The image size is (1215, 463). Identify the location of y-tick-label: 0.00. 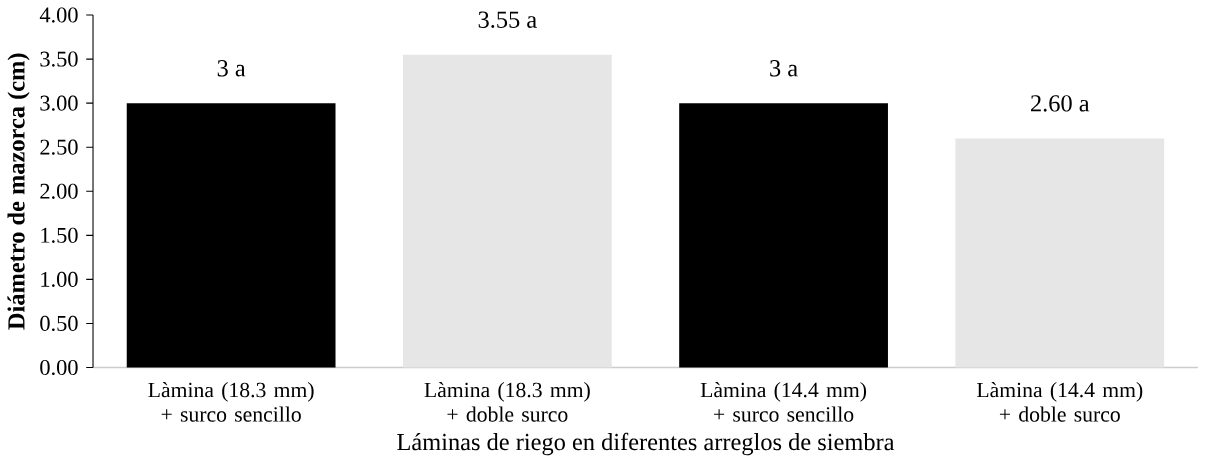
(59, 368).